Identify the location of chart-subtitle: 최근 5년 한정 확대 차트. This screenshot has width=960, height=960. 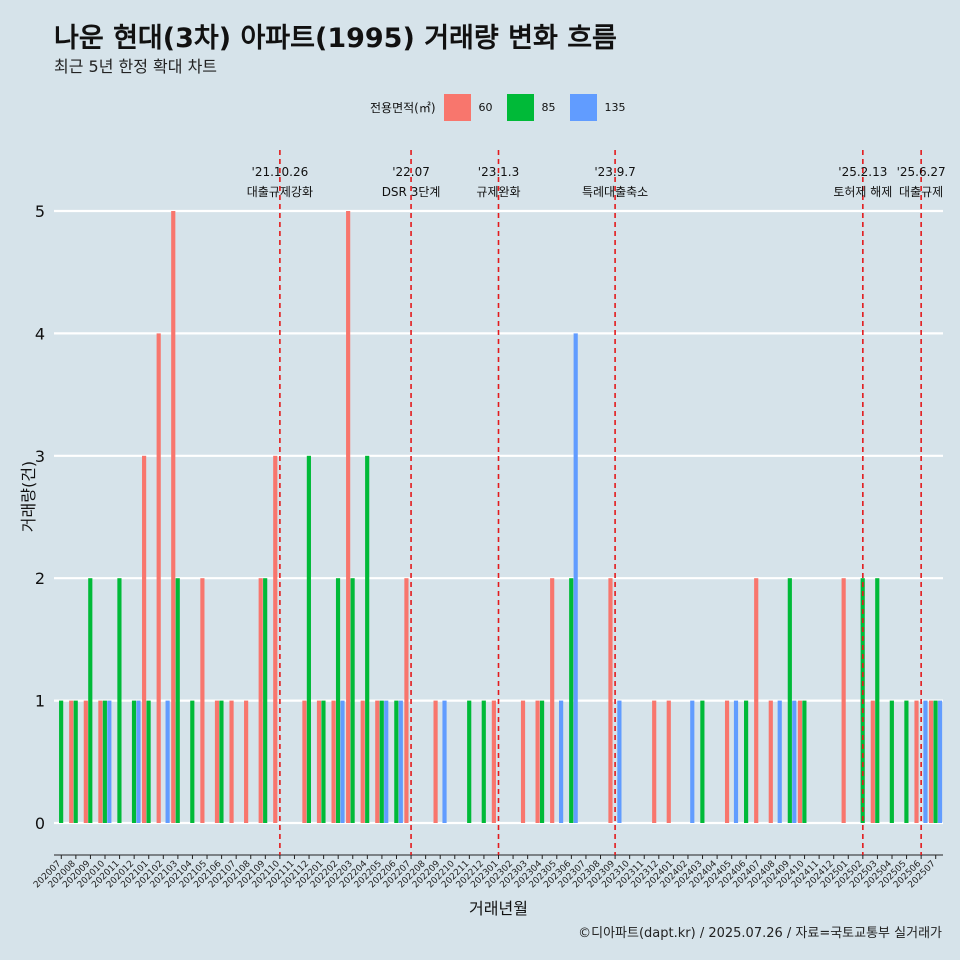
(136, 66).